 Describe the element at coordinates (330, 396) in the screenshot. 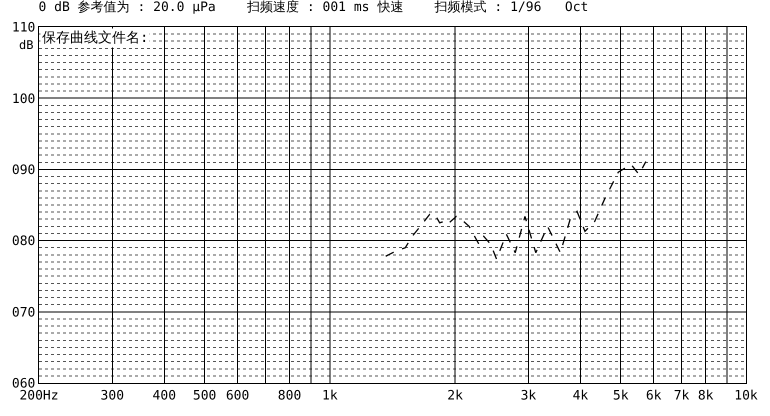

I see `x-tick-label: 1k` at that location.